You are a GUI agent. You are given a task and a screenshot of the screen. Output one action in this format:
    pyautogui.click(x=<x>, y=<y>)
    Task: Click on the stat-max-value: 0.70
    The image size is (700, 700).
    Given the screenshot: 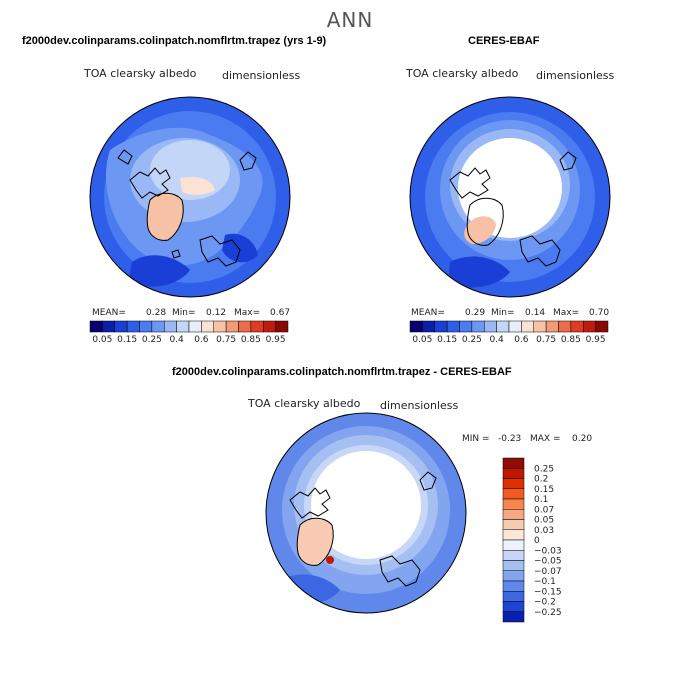 What is the action you would take?
    pyautogui.click(x=599, y=313)
    